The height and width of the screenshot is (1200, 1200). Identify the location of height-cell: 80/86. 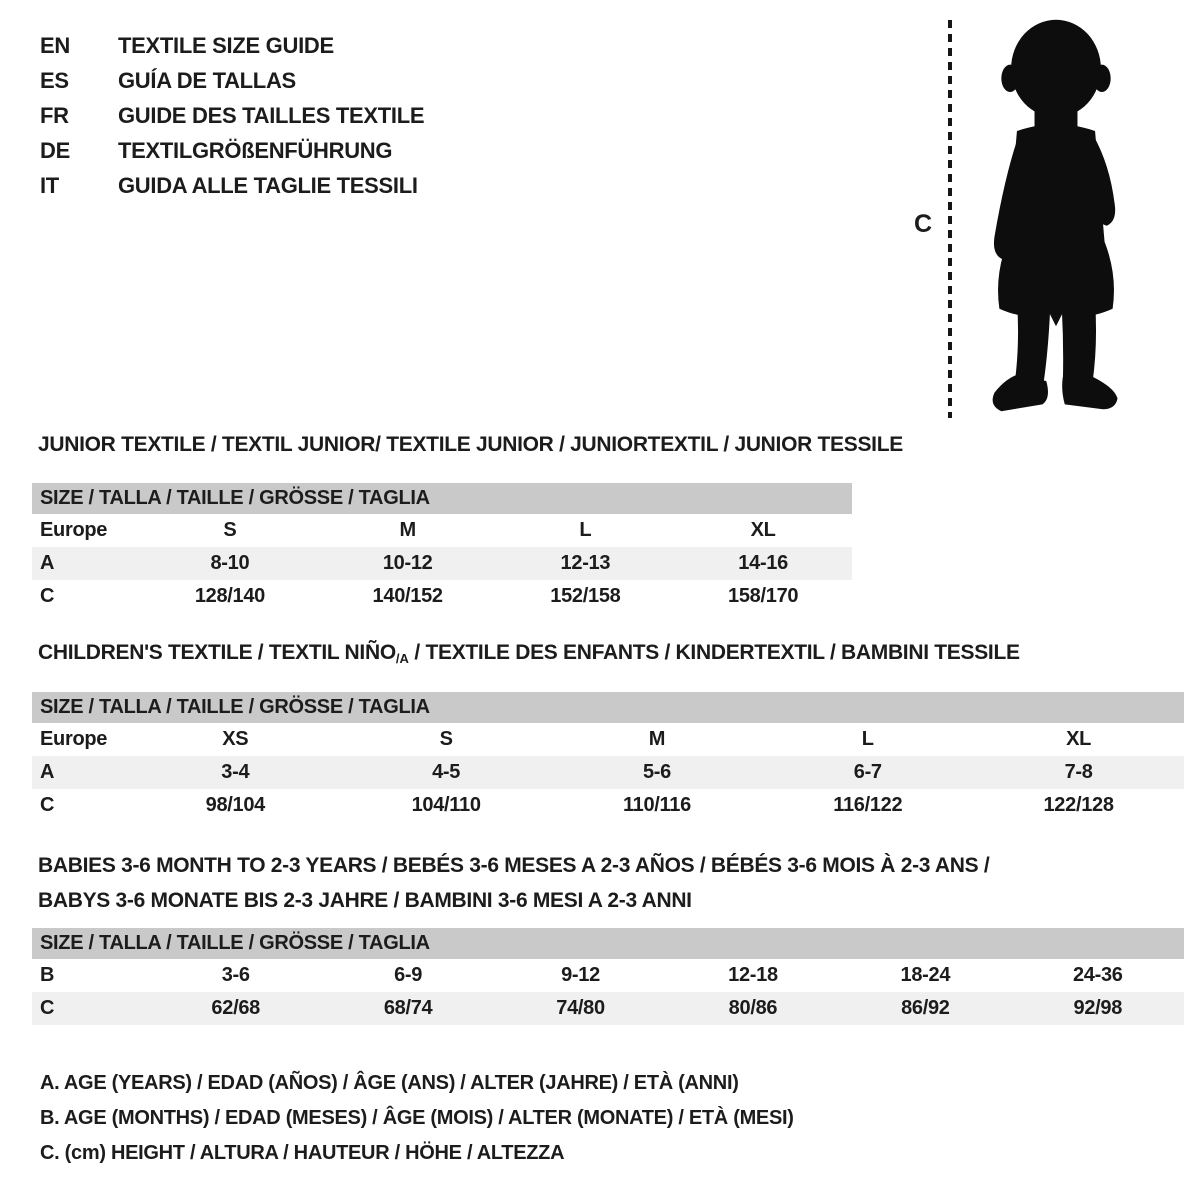
(753, 1008).